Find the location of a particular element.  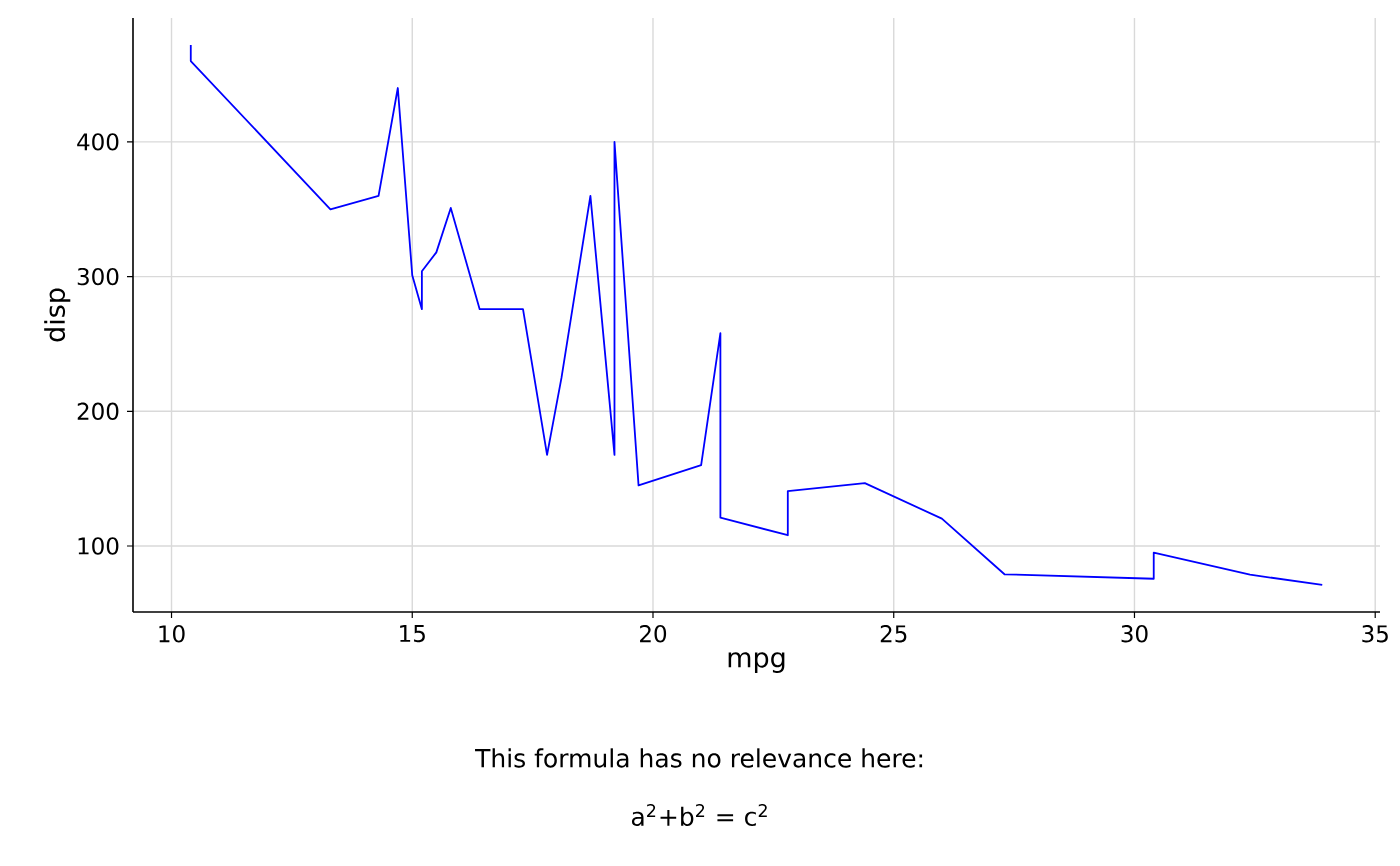

y-tick-label: 300 is located at coordinates (98, 276).